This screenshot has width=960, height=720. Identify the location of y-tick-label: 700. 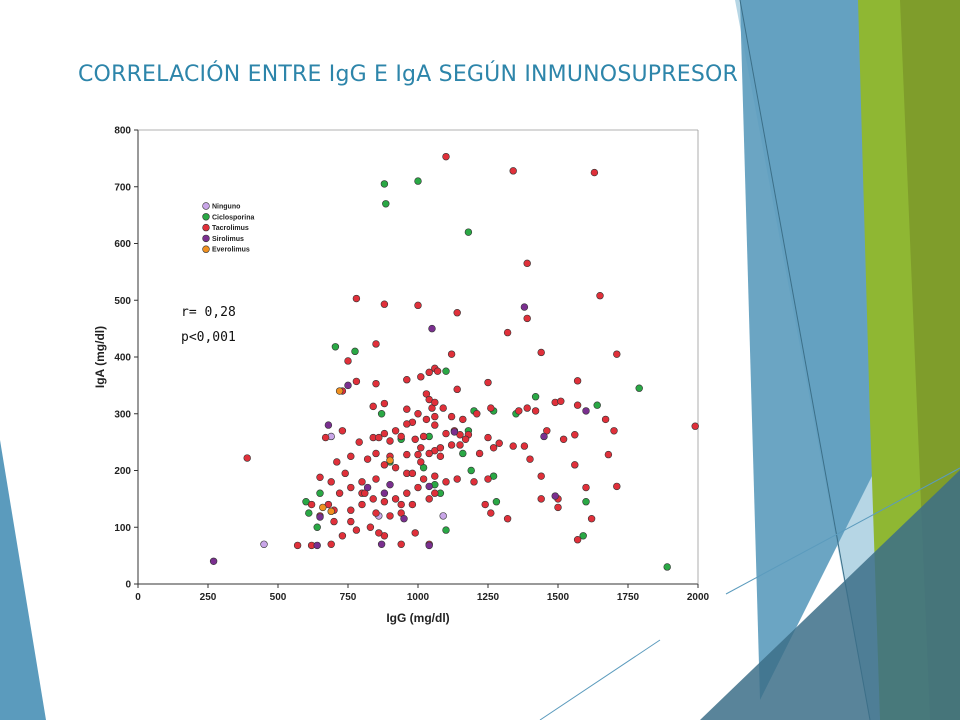
(122, 187).